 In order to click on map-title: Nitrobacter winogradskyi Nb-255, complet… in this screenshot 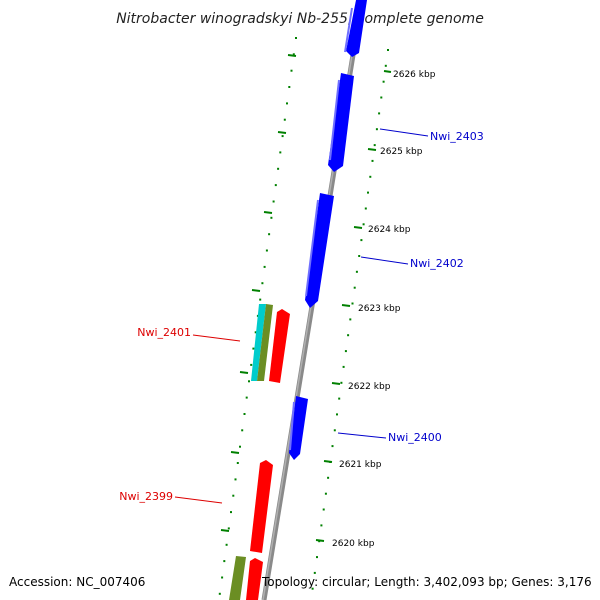, I will do `click(300, 19)`.